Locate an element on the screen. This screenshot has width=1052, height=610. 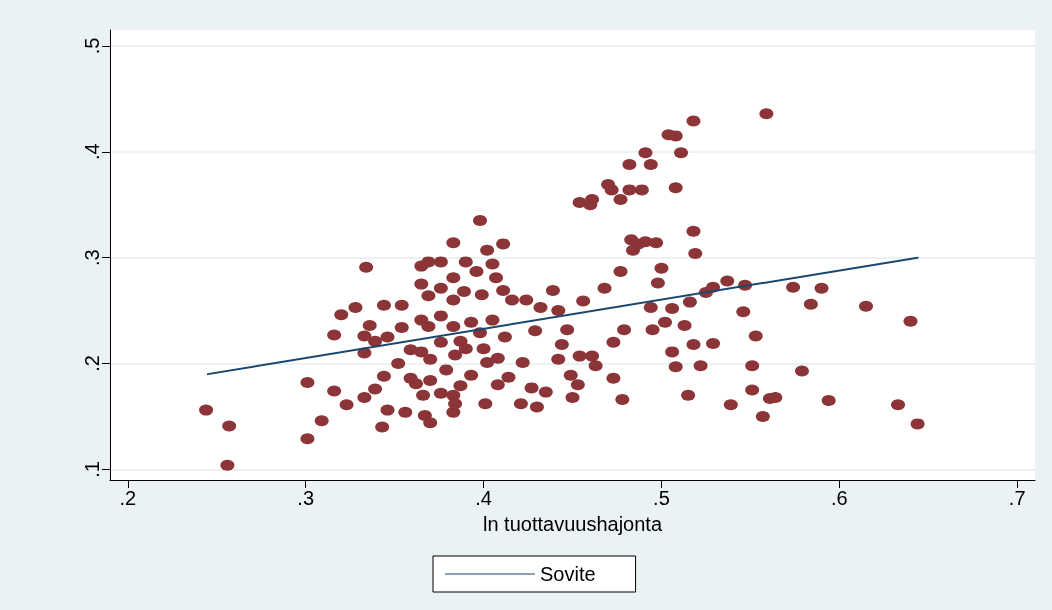
x-axis-title: ln tuottavuushajonta is located at coordinates (572, 524).